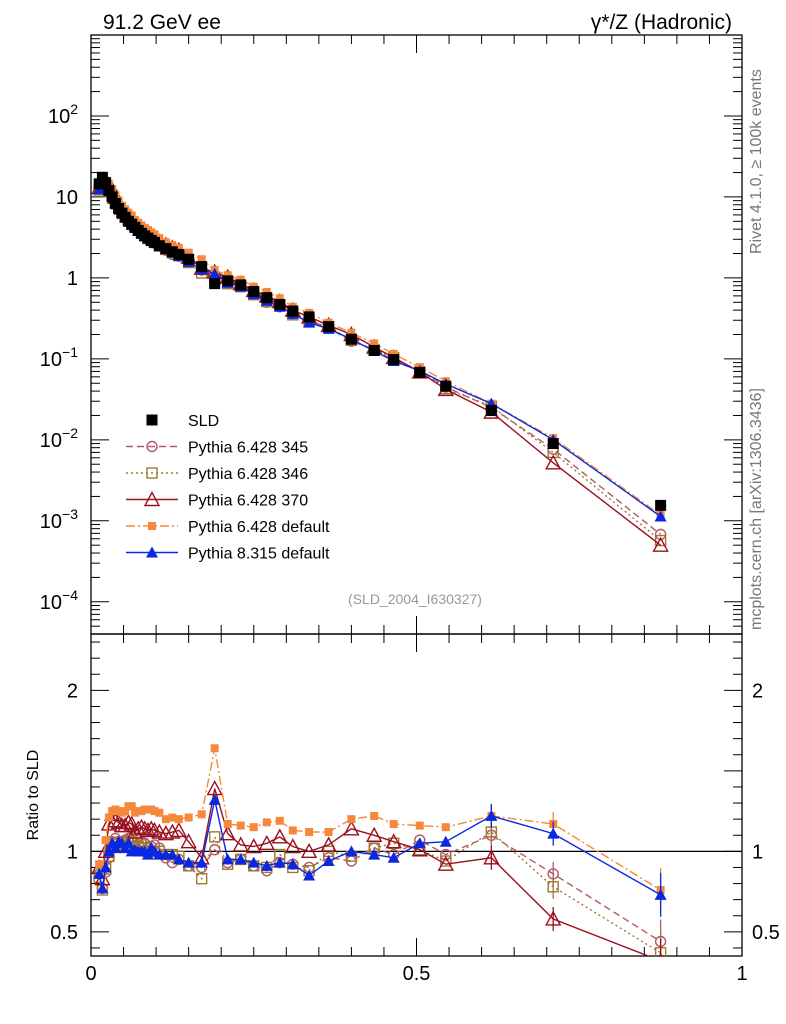 This screenshot has width=786, height=1024. I want to click on ratio-ytick-label-left: 2, so click(72, 691).